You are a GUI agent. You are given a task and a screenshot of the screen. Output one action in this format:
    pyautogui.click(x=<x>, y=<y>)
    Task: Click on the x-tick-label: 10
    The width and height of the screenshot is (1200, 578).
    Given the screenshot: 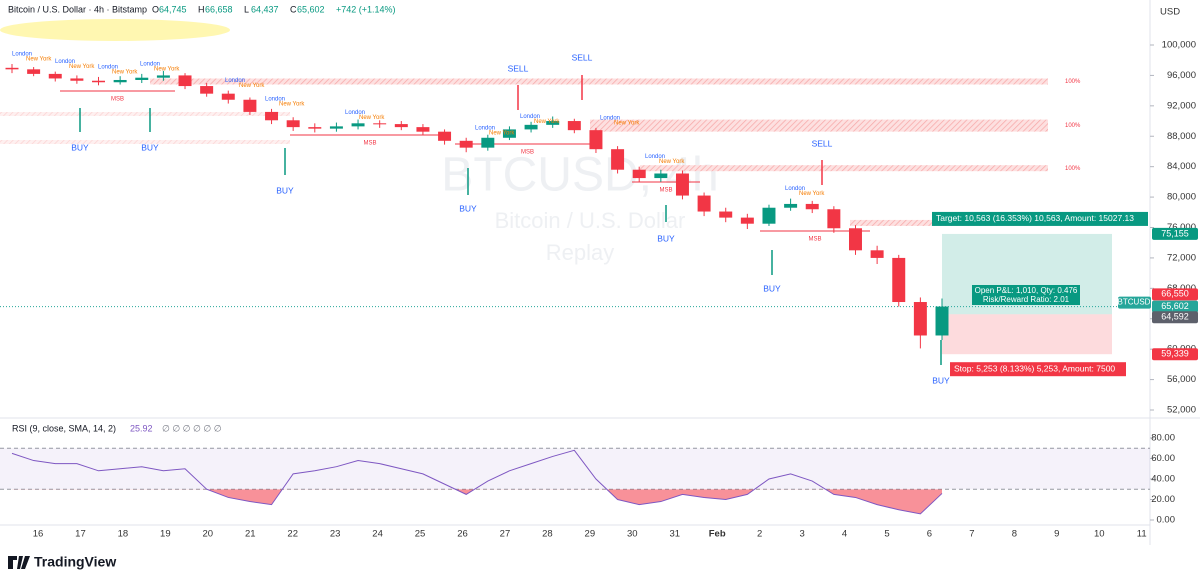 What is the action you would take?
    pyautogui.click(x=1099, y=534)
    